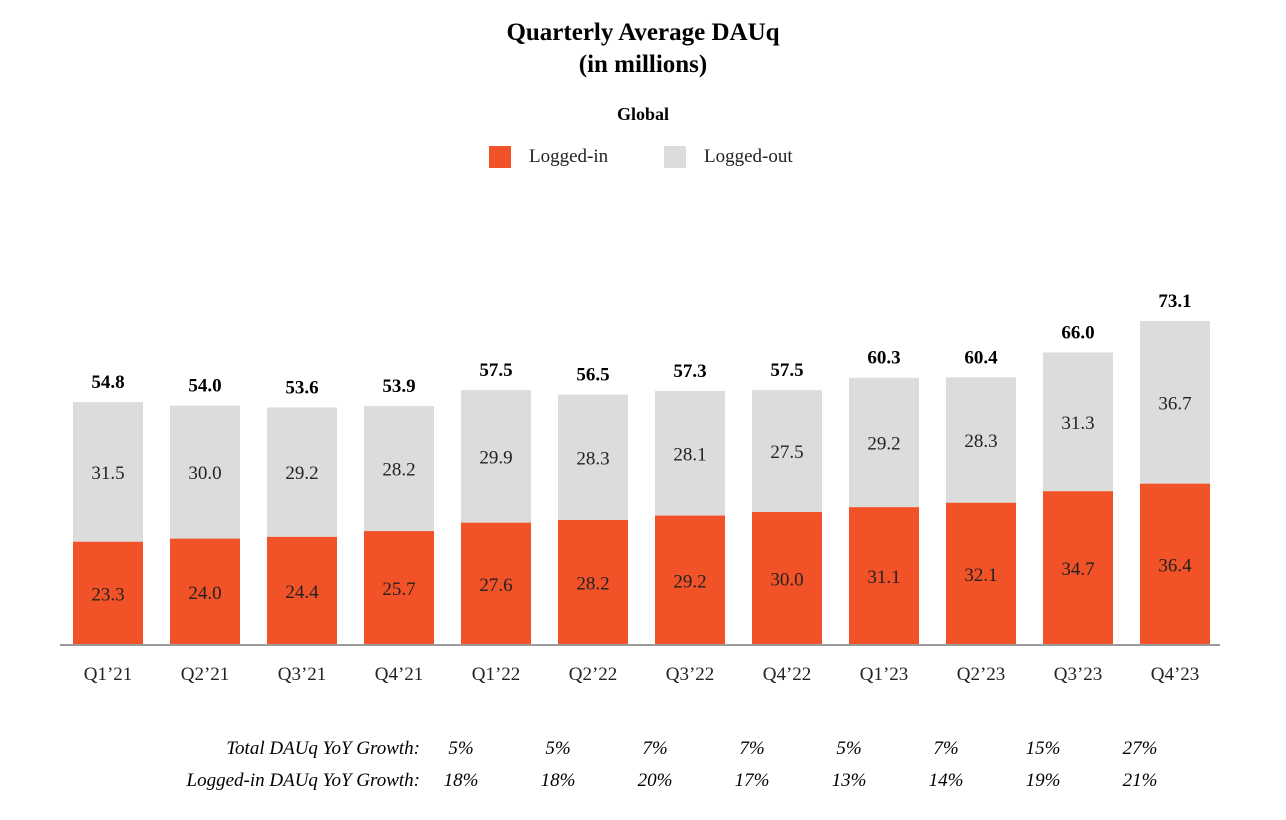 This screenshot has height=820, width=1286. What do you see at coordinates (205, 674) in the screenshot?
I see `x-tick-label: Q2’21` at bounding box center [205, 674].